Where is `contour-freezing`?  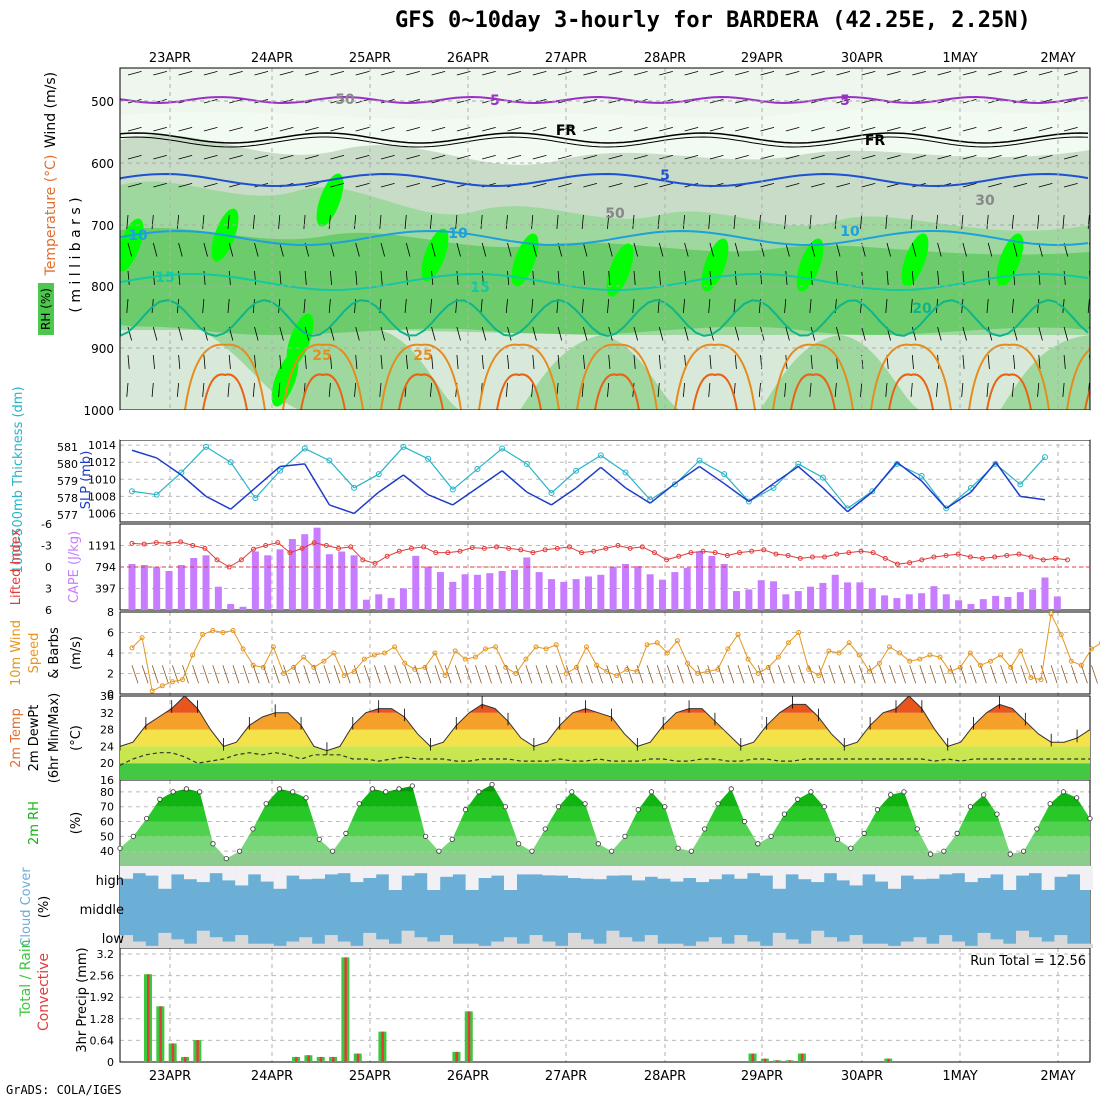 contour-freezing is located at coordinates (604, 138).